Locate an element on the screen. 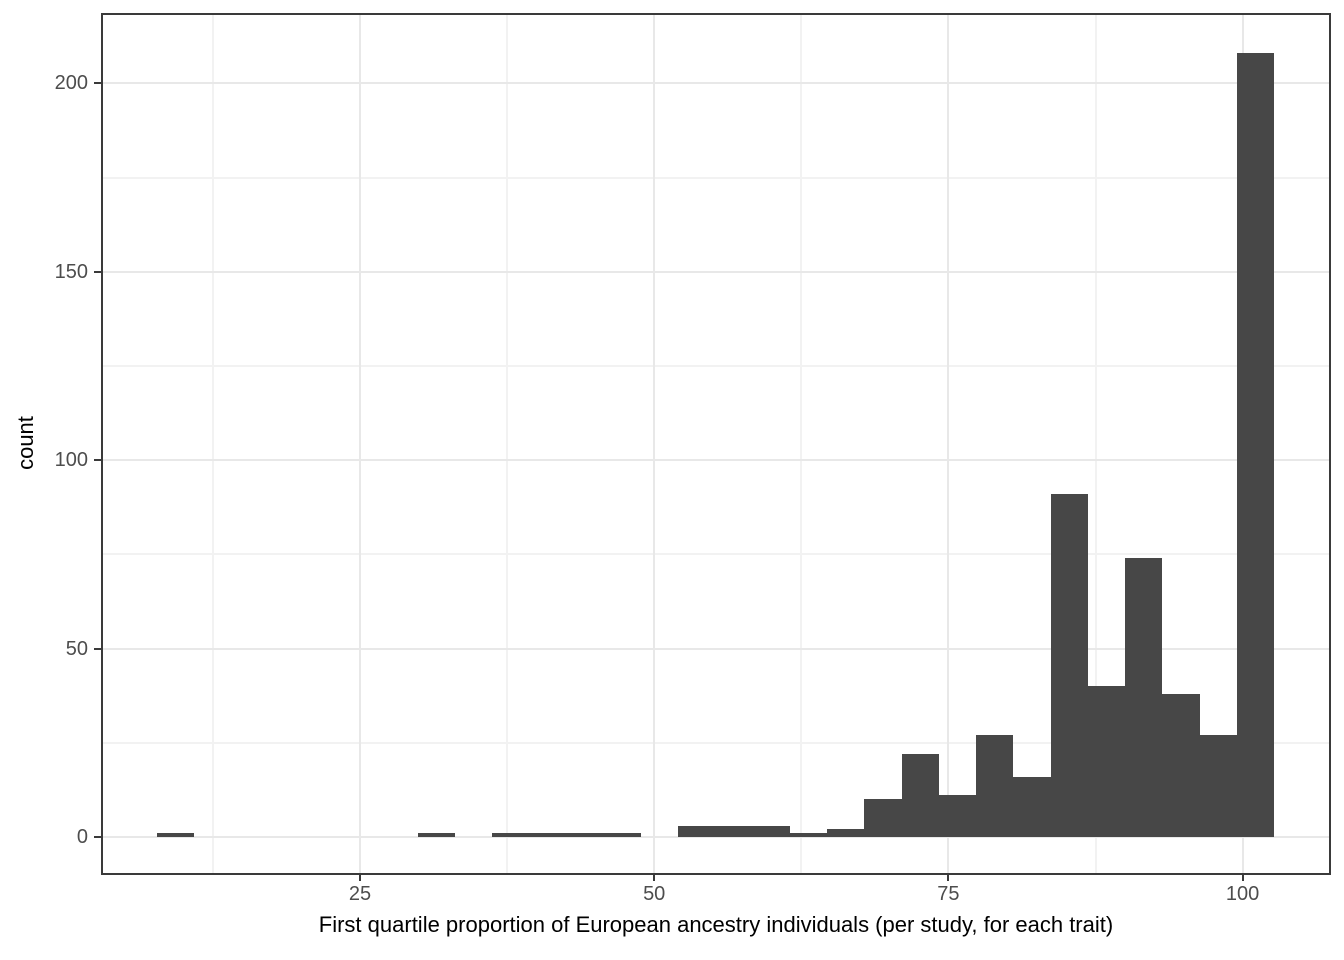 This screenshot has height=960, width=1344. x-tick-label: 50 is located at coordinates (654, 894).